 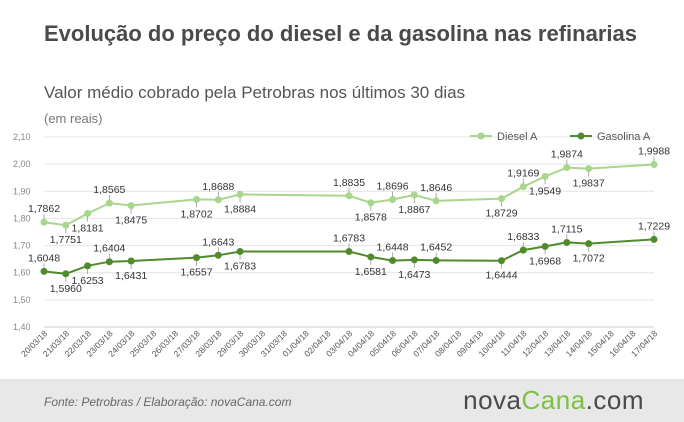 I want to click on data-label: 1,8867, so click(x=414, y=210).